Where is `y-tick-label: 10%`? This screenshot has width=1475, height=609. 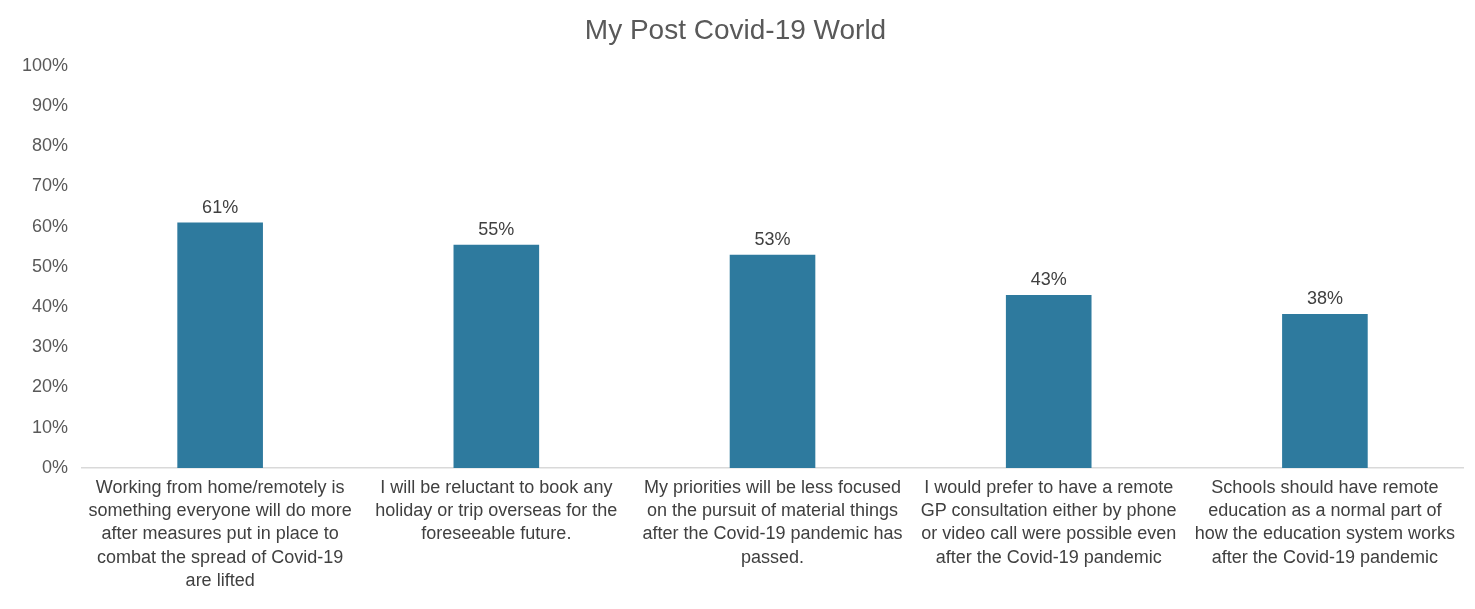
y-tick-label: 10% is located at coordinates (50, 426).